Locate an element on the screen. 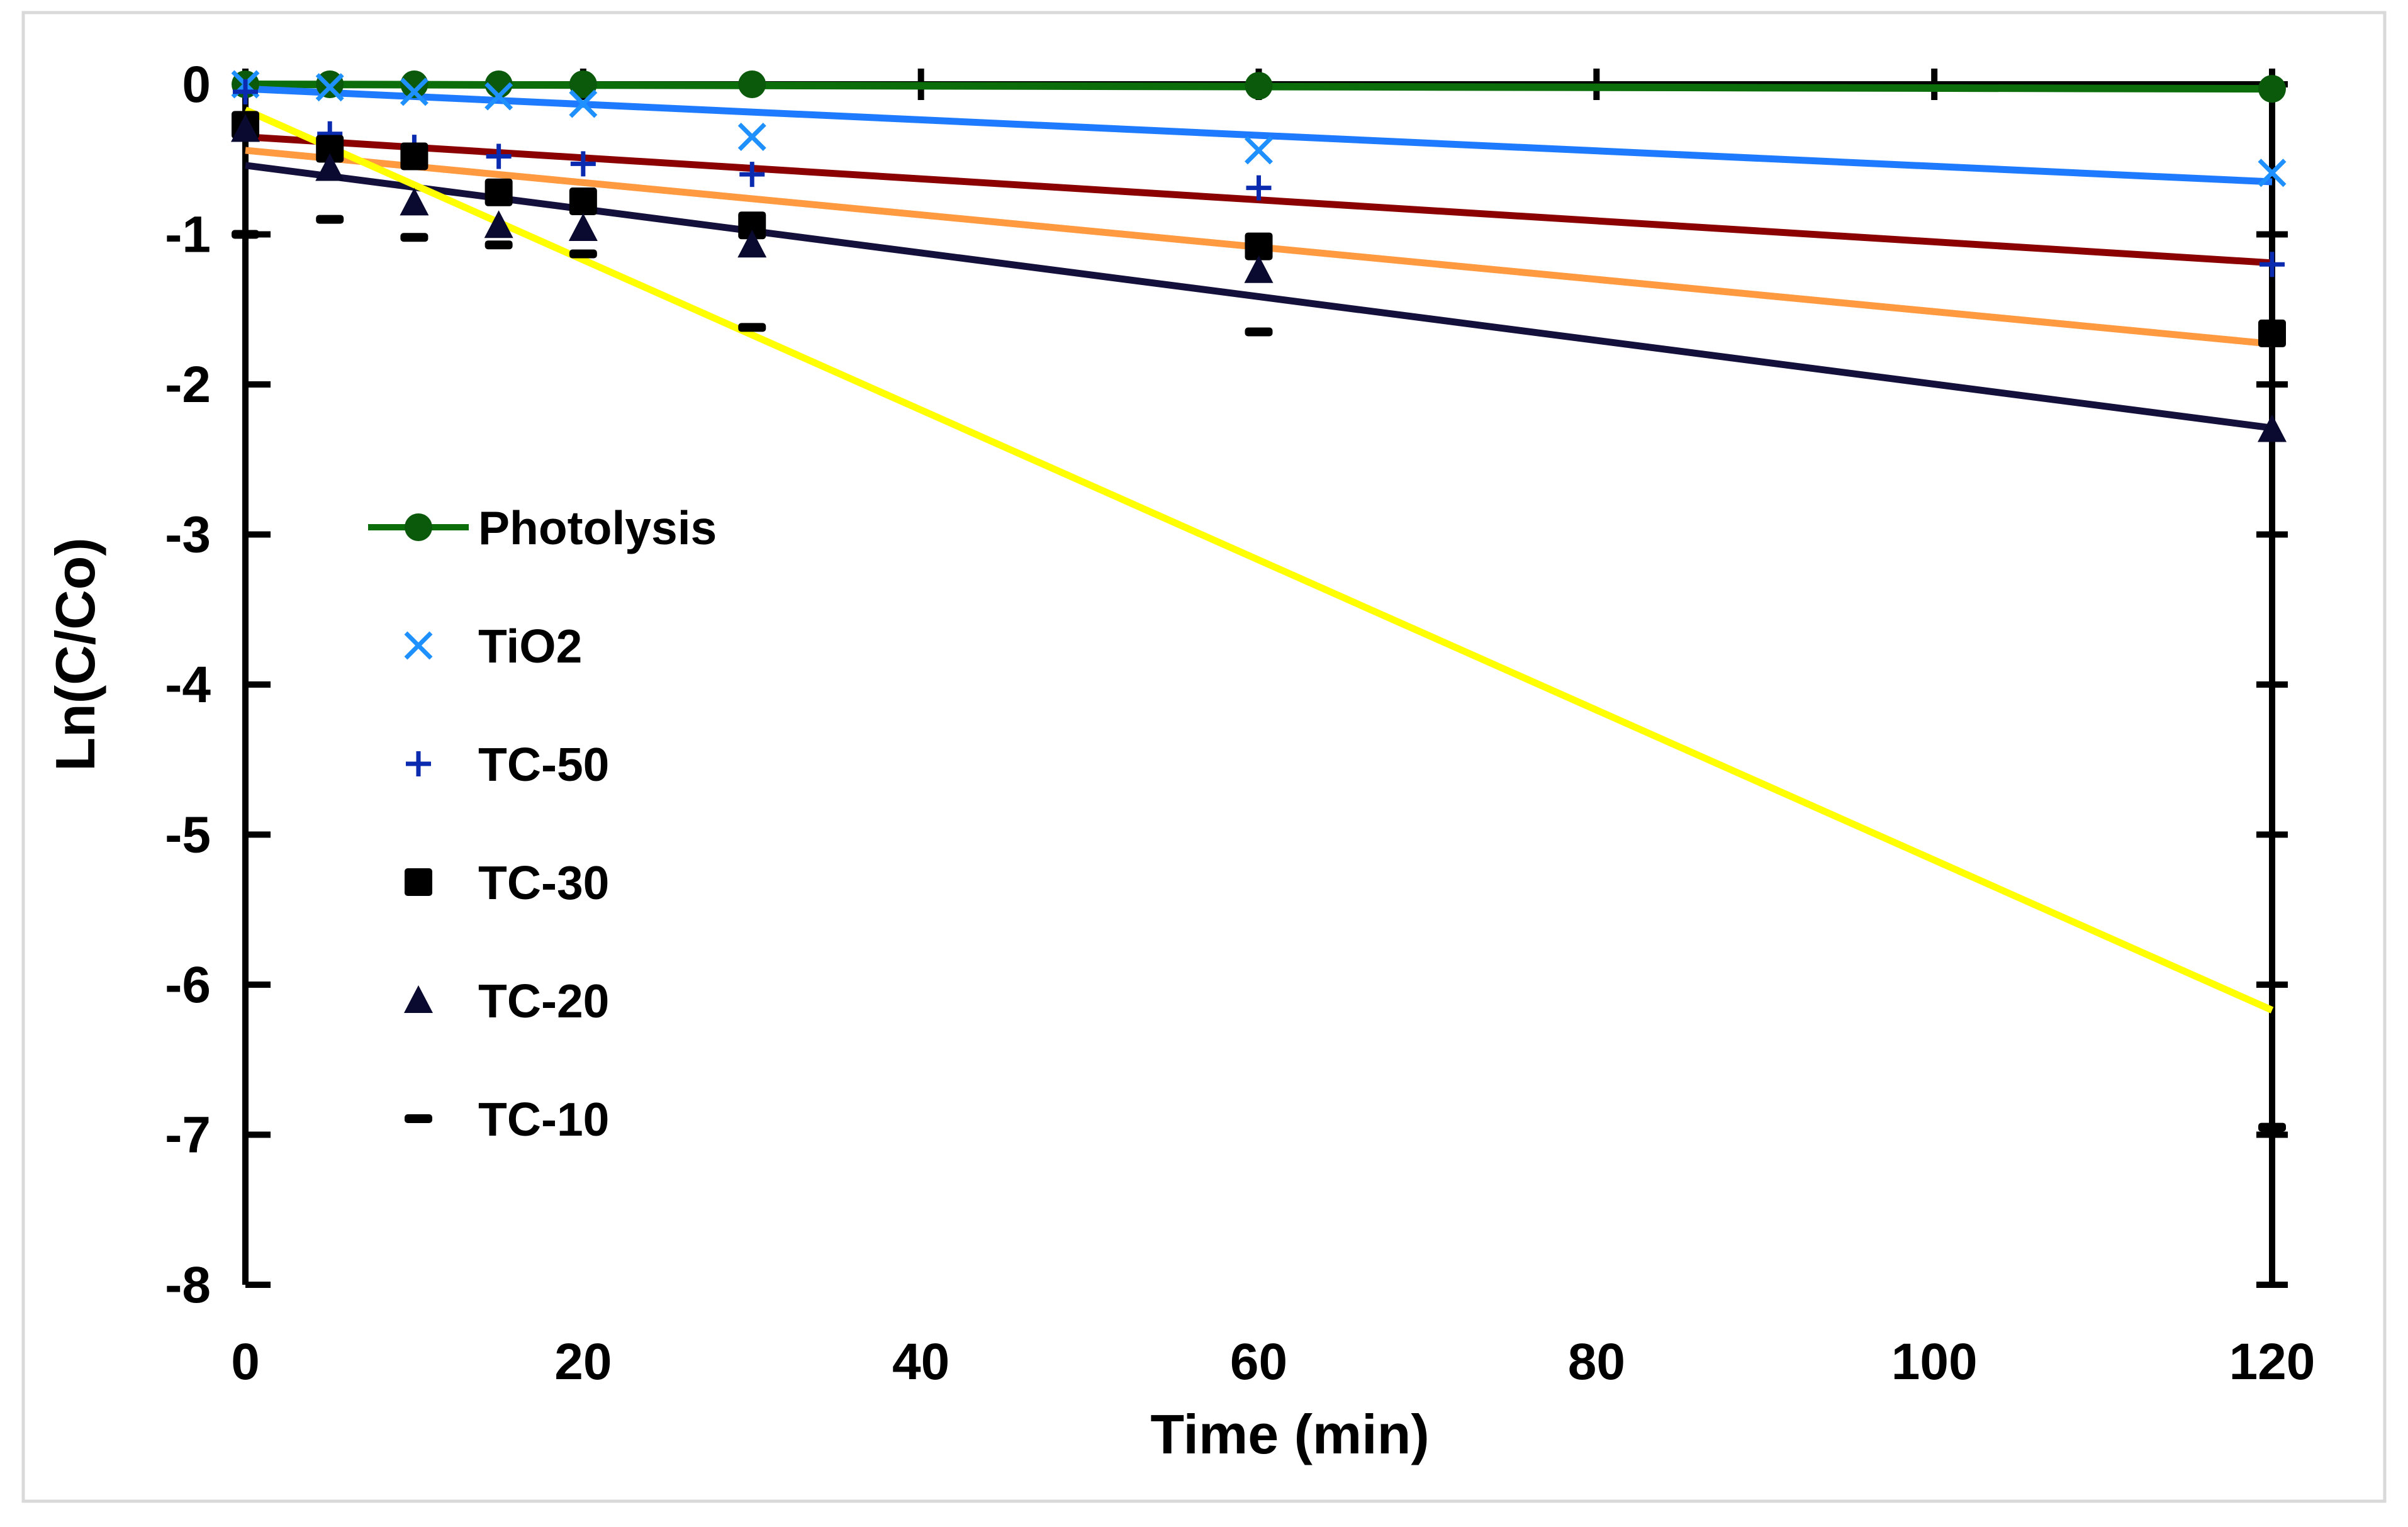 This screenshot has height=1527, width=2408. y-tick-label: -3 is located at coordinates (188, 535).